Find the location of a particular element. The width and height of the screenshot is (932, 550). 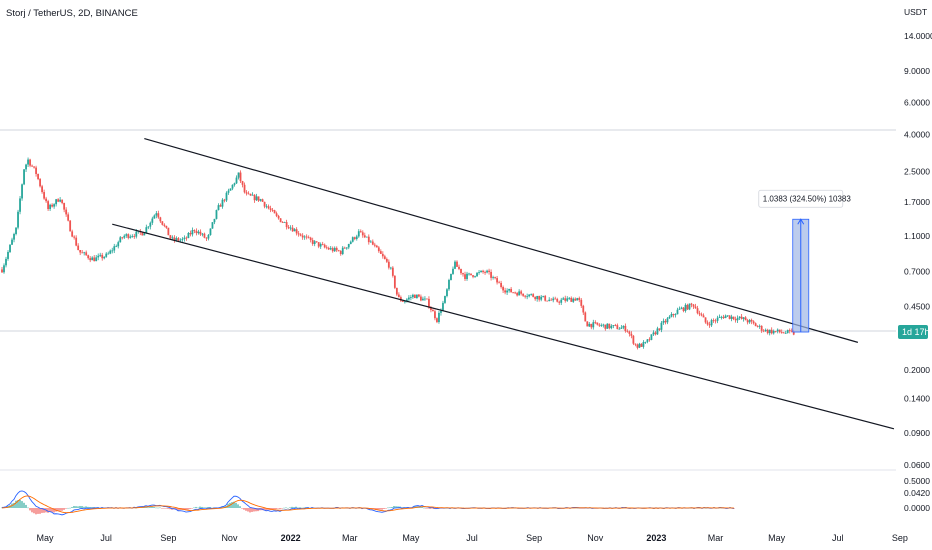

price-tick-label: 0.0420 is located at coordinates (917, 493).